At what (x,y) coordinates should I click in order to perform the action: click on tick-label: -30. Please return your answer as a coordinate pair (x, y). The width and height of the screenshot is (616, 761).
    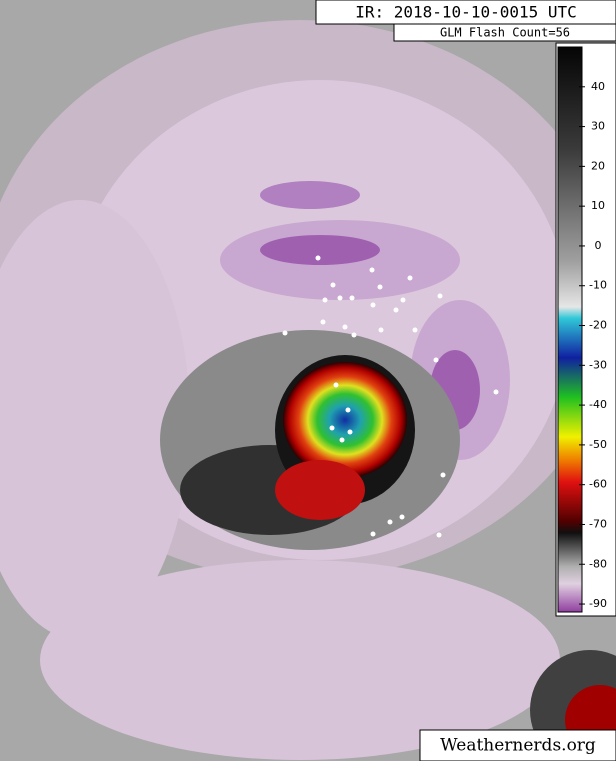
    Looking at the image, I should click on (598, 364).